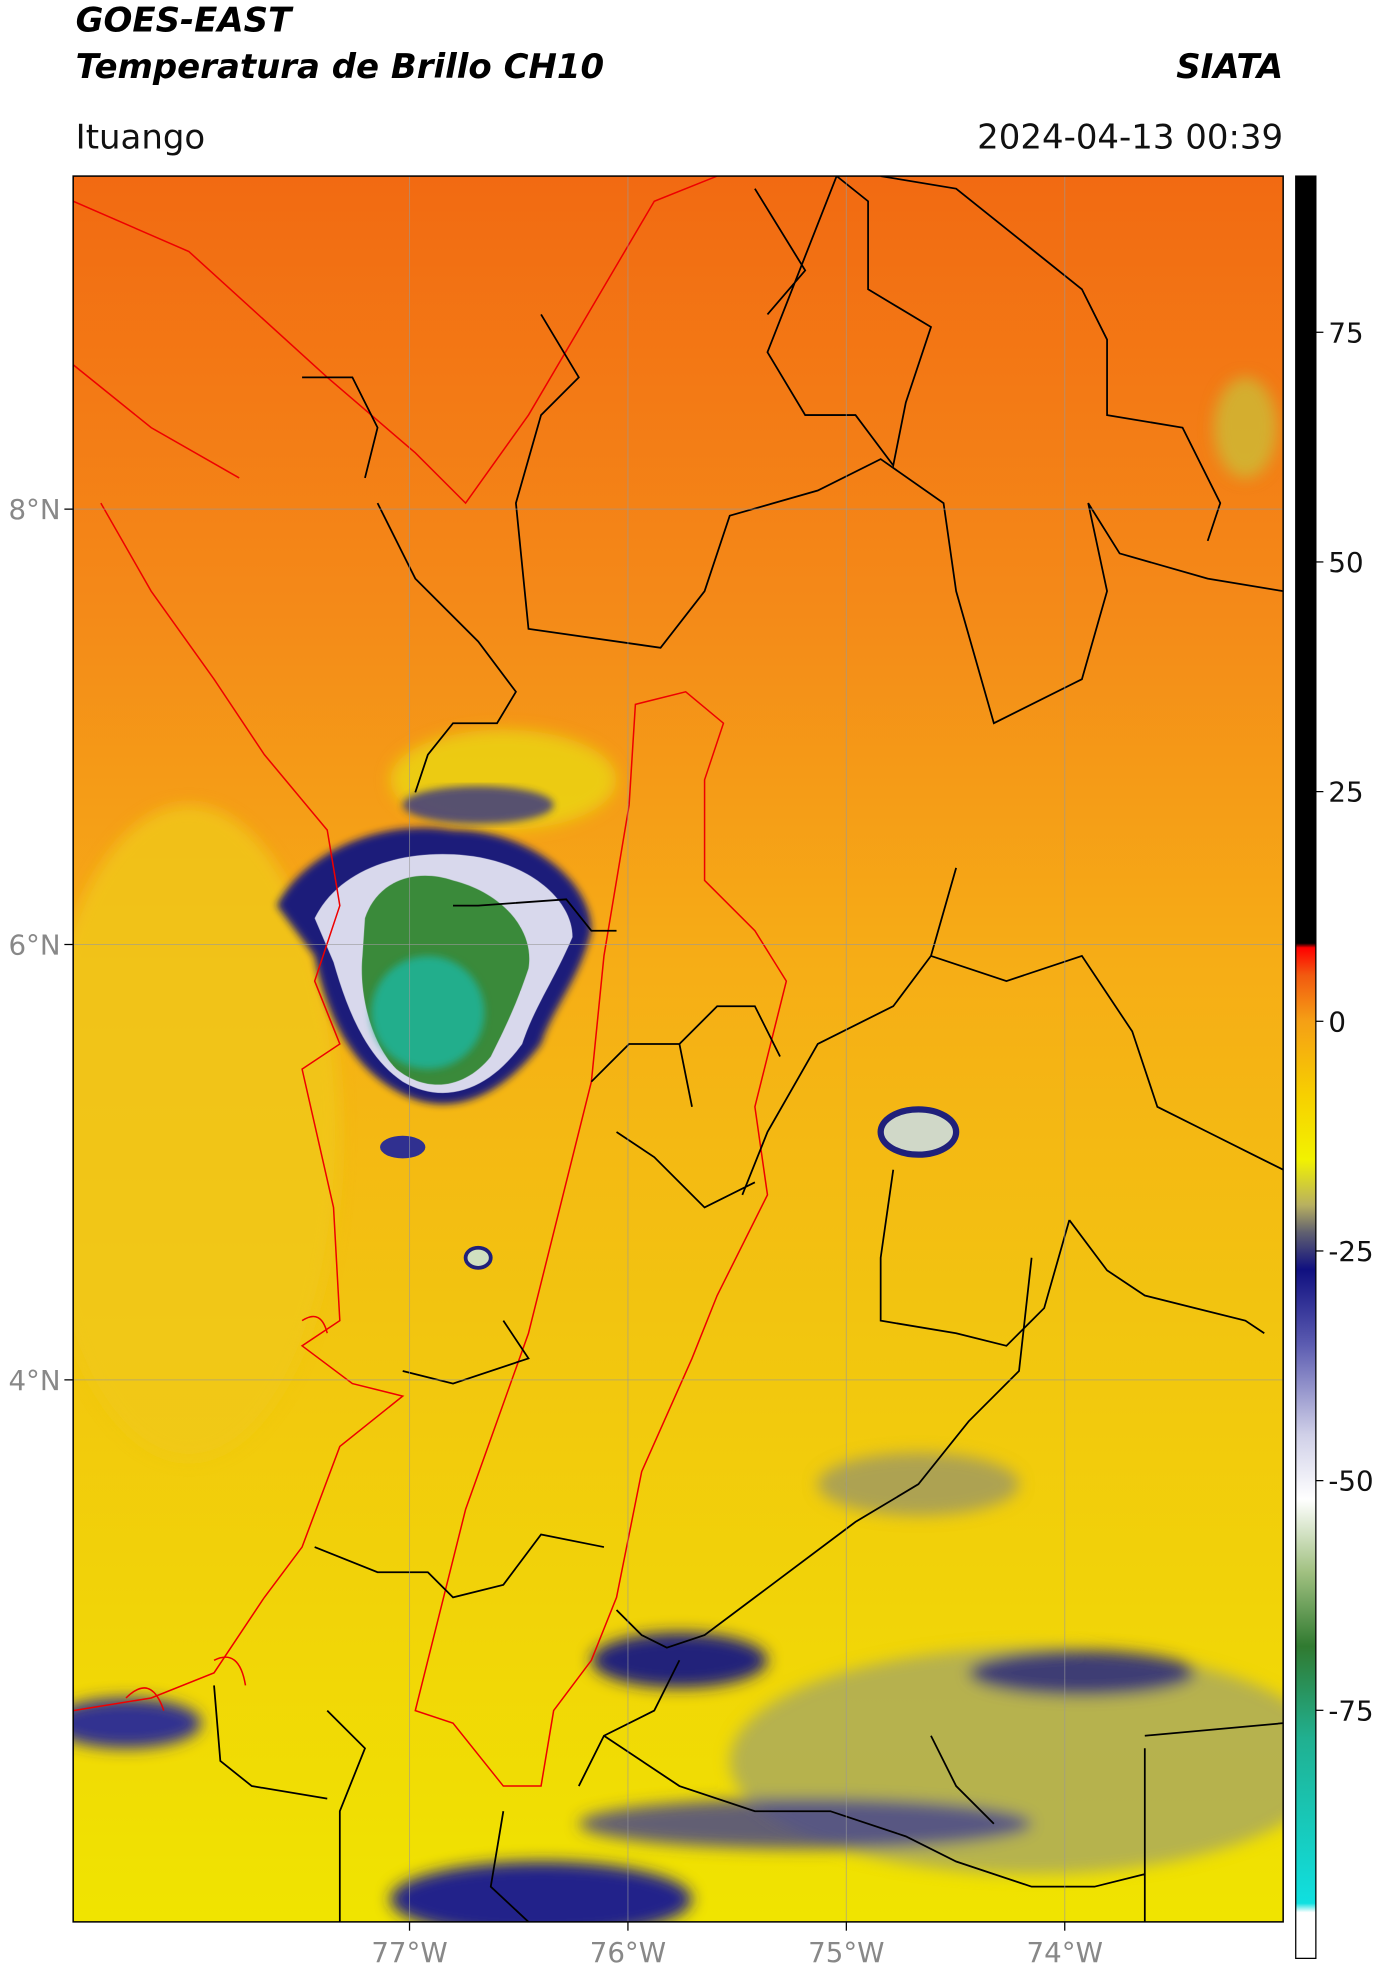 The width and height of the screenshot is (1384, 1981). I want to click on colorbar-tick-label: 25, so click(1345, 792).